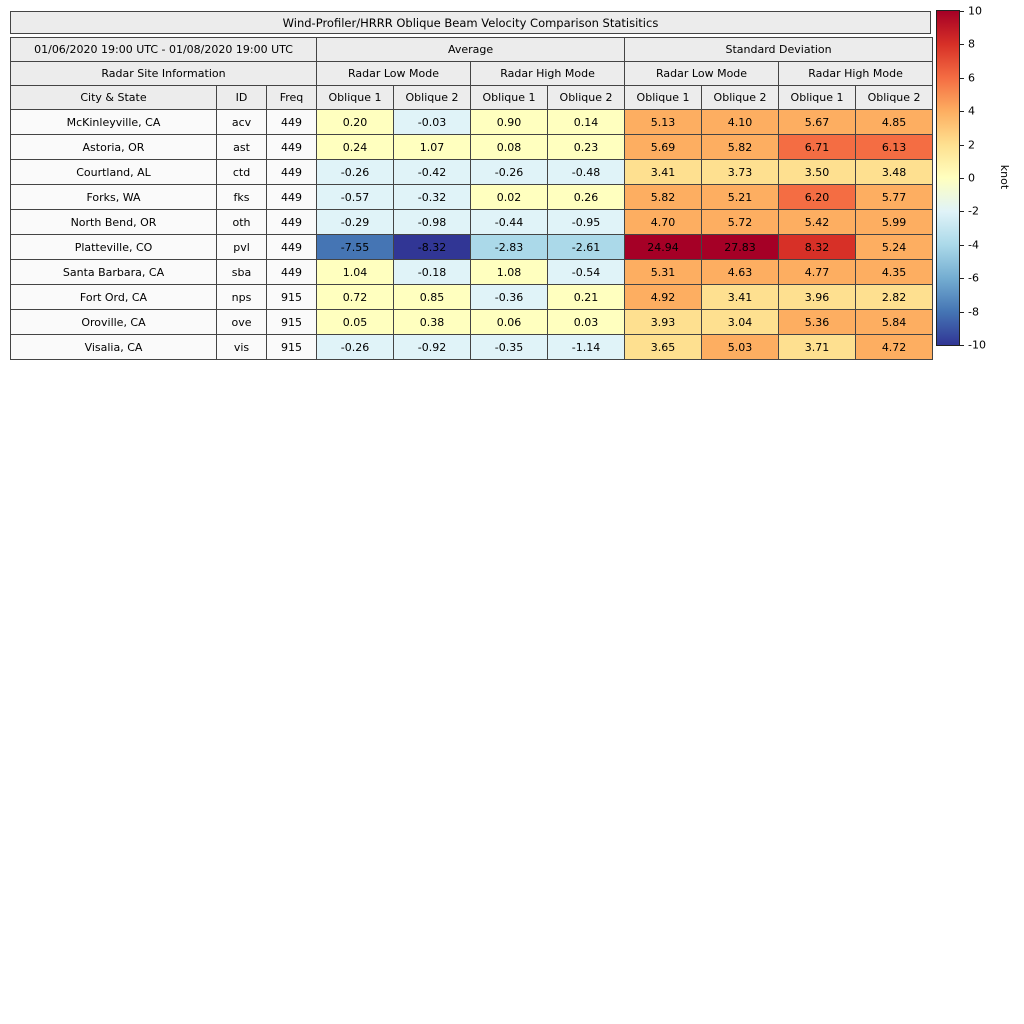 The height and width of the screenshot is (1024, 1024). I want to click on colorbar-tick-label: 6, so click(971, 78).